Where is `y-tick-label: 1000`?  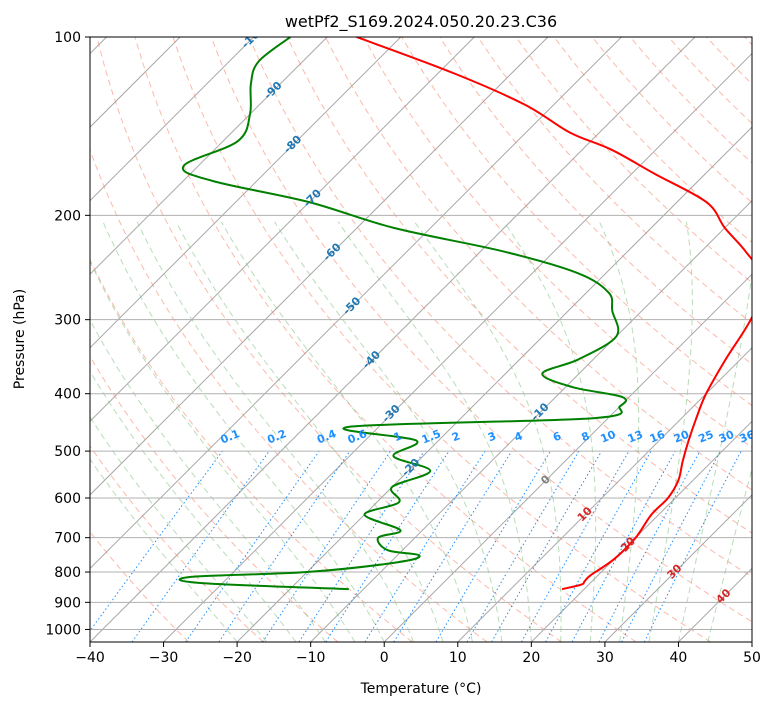 y-tick-label: 1000 is located at coordinates (63, 630).